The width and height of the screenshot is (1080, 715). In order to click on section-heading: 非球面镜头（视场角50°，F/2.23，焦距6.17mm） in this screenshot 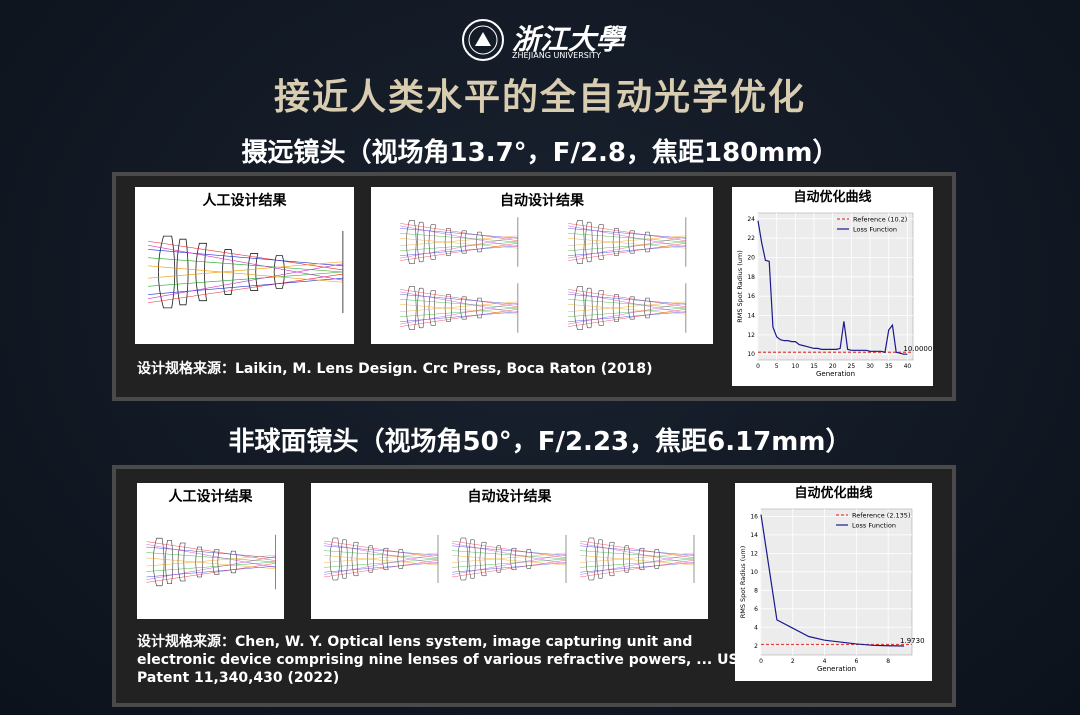, I will do `click(540, 442)`.